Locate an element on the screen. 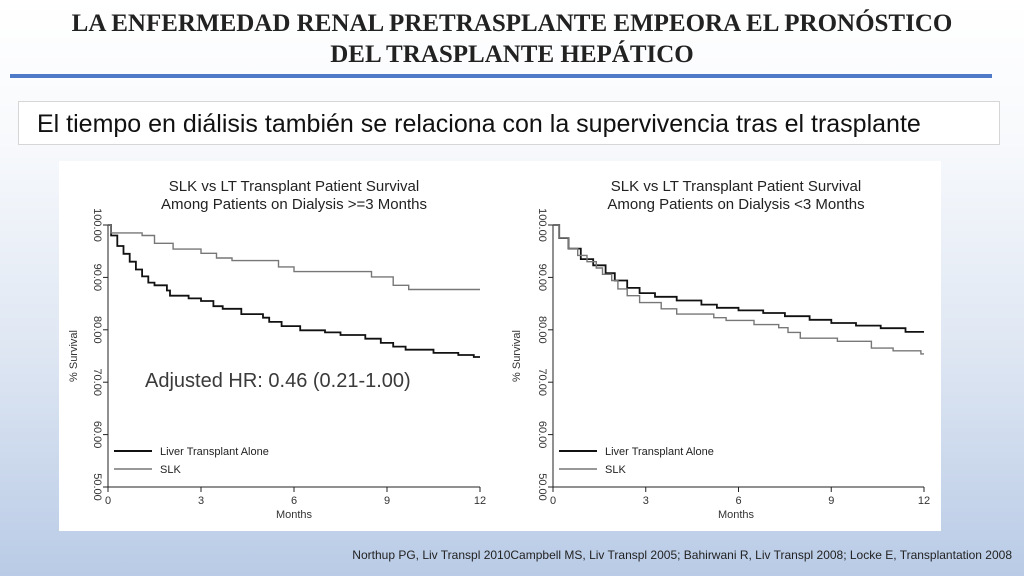 The image size is (1024, 576). chart-subtitle: Among Patients on Dialysis <3 Months is located at coordinates (735, 204).